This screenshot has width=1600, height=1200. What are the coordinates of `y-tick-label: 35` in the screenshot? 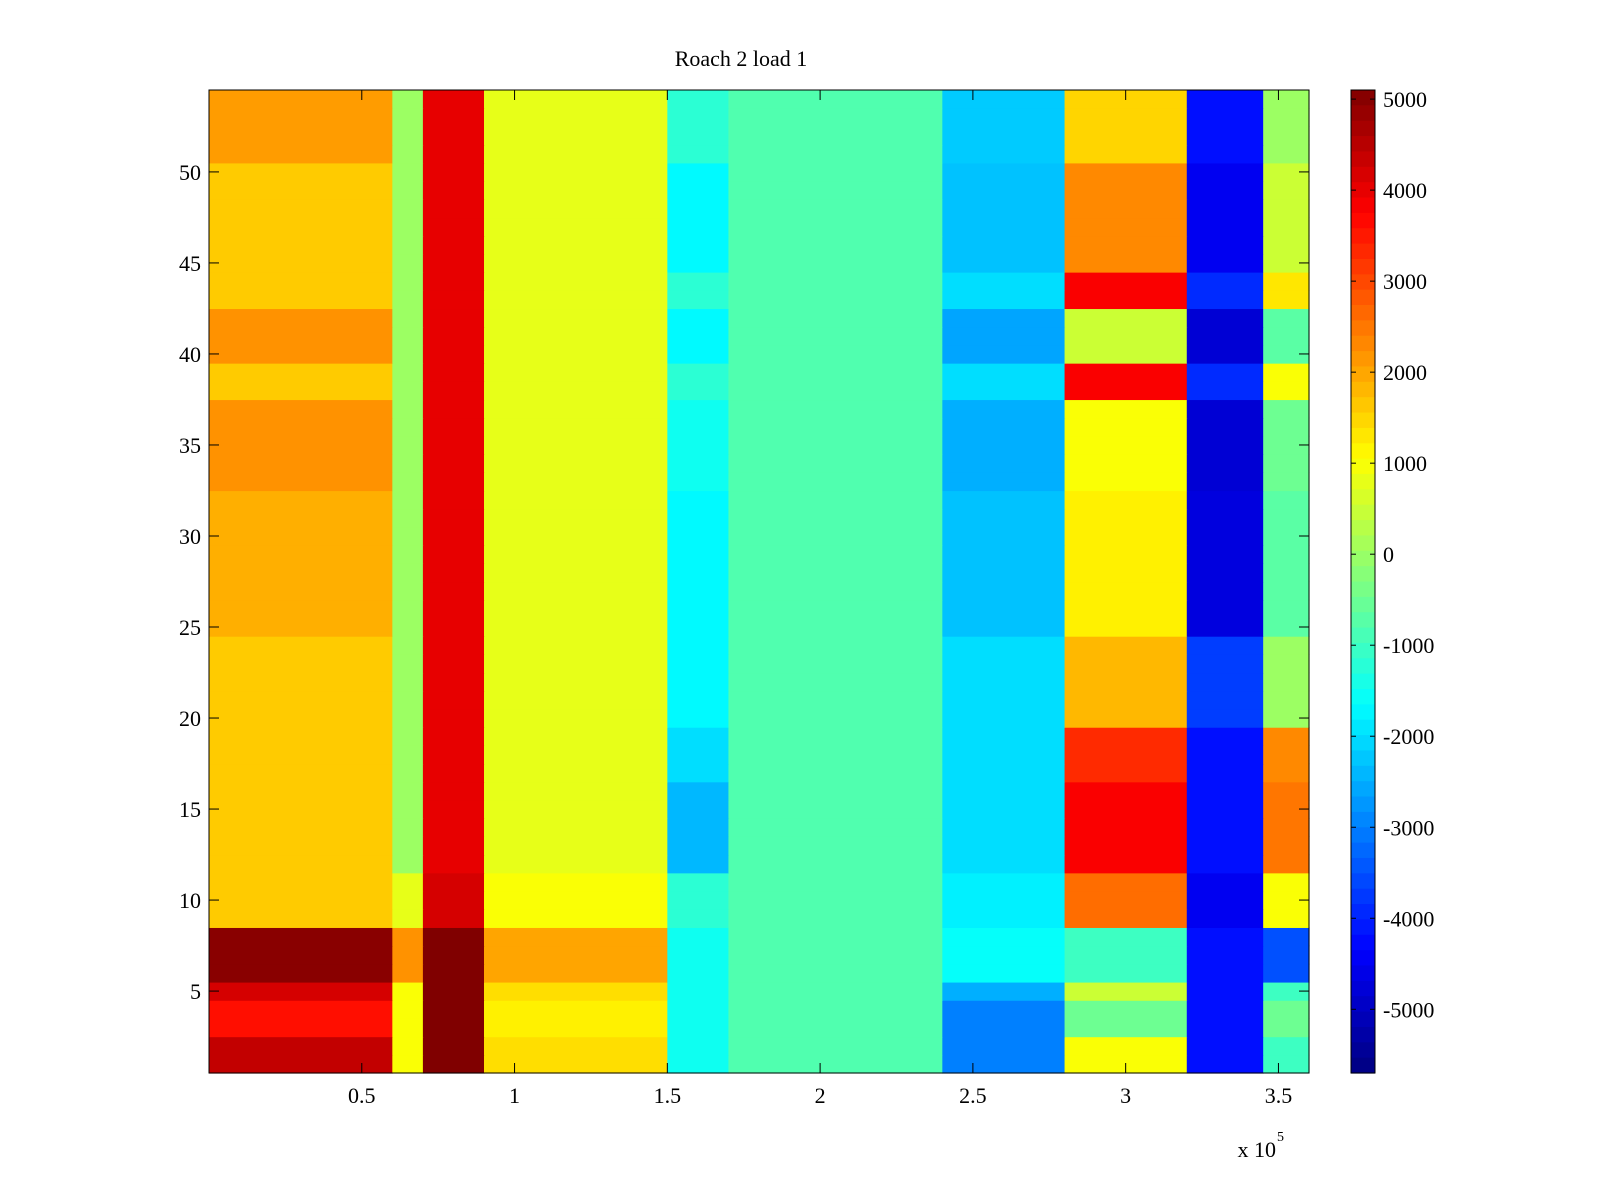 It's located at (190, 445).